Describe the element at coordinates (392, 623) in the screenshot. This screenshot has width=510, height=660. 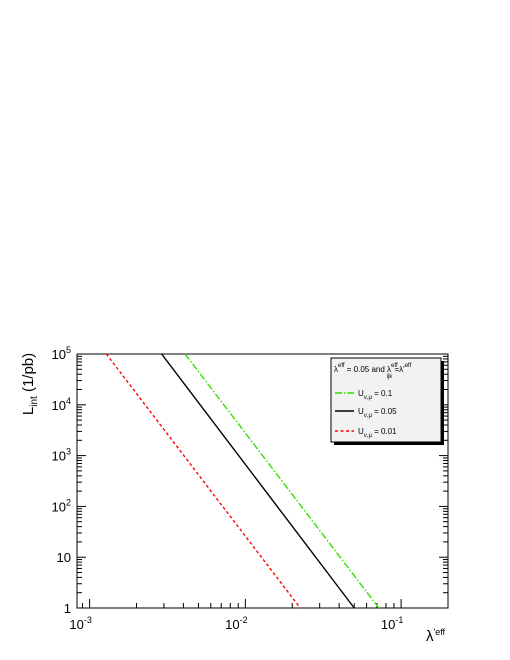
I see `x-tick-label: 10⁻¹` at that location.